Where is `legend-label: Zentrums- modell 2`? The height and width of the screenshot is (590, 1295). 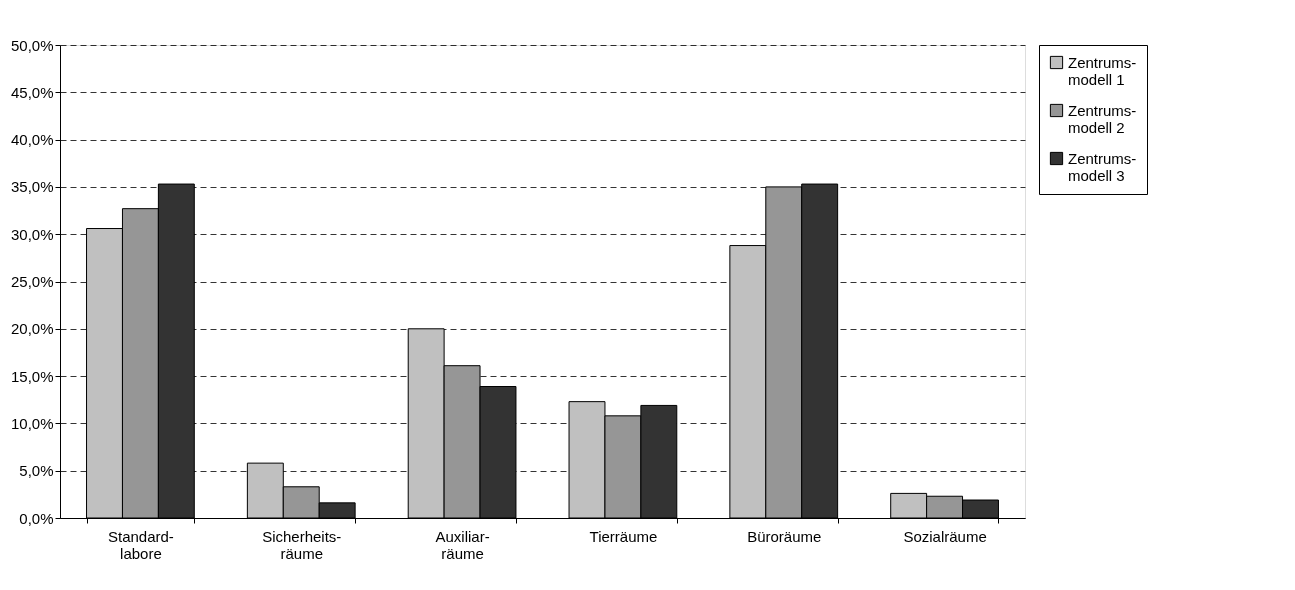 legend-label: Zentrums- modell 2 is located at coordinates (1102, 118).